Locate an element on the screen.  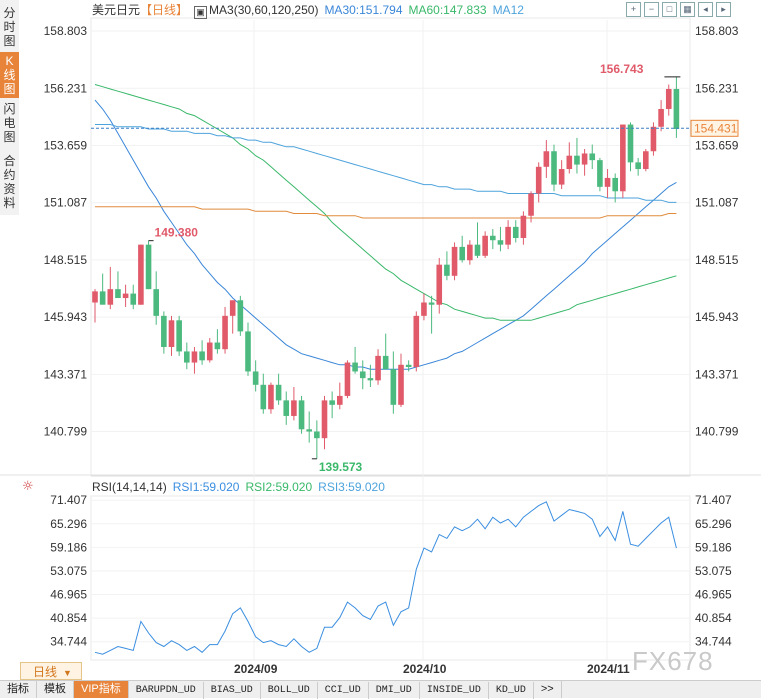
price-axis-right-label: 153.659 is located at coordinates (717, 145).